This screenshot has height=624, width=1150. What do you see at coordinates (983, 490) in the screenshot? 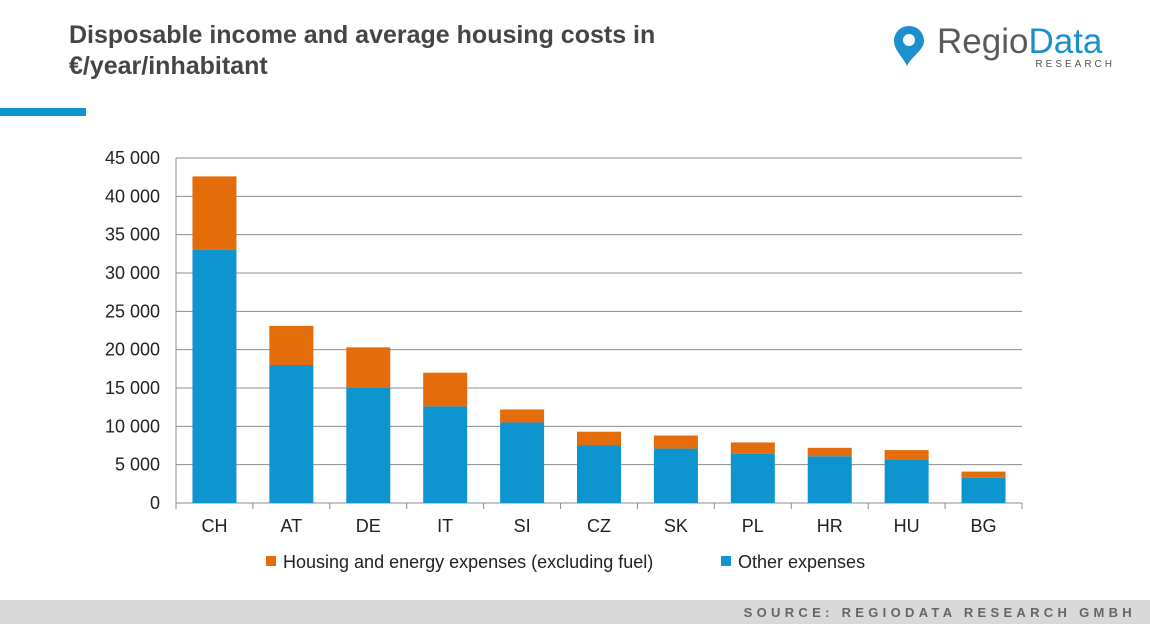
I see `bar-other-bg` at bounding box center [983, 490].